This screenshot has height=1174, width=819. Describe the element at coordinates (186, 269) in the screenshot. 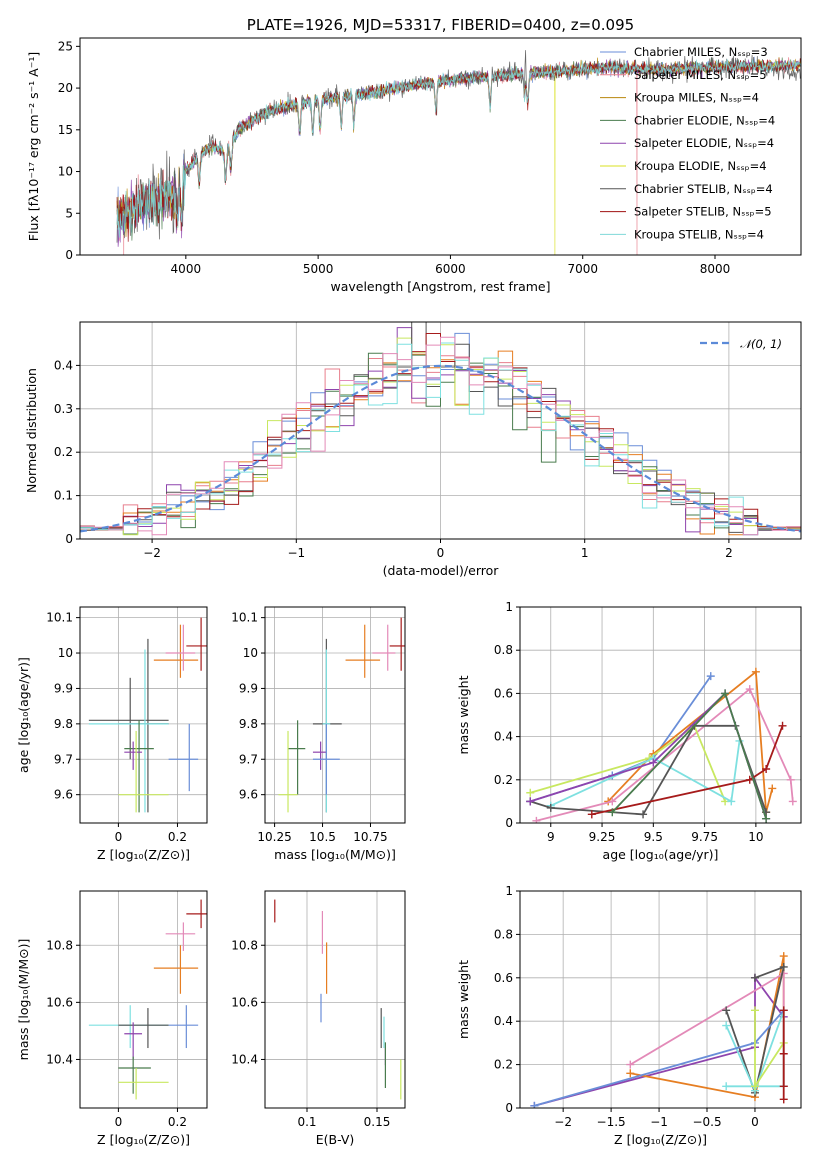

I see `x-tick-label: 4000` at that location.